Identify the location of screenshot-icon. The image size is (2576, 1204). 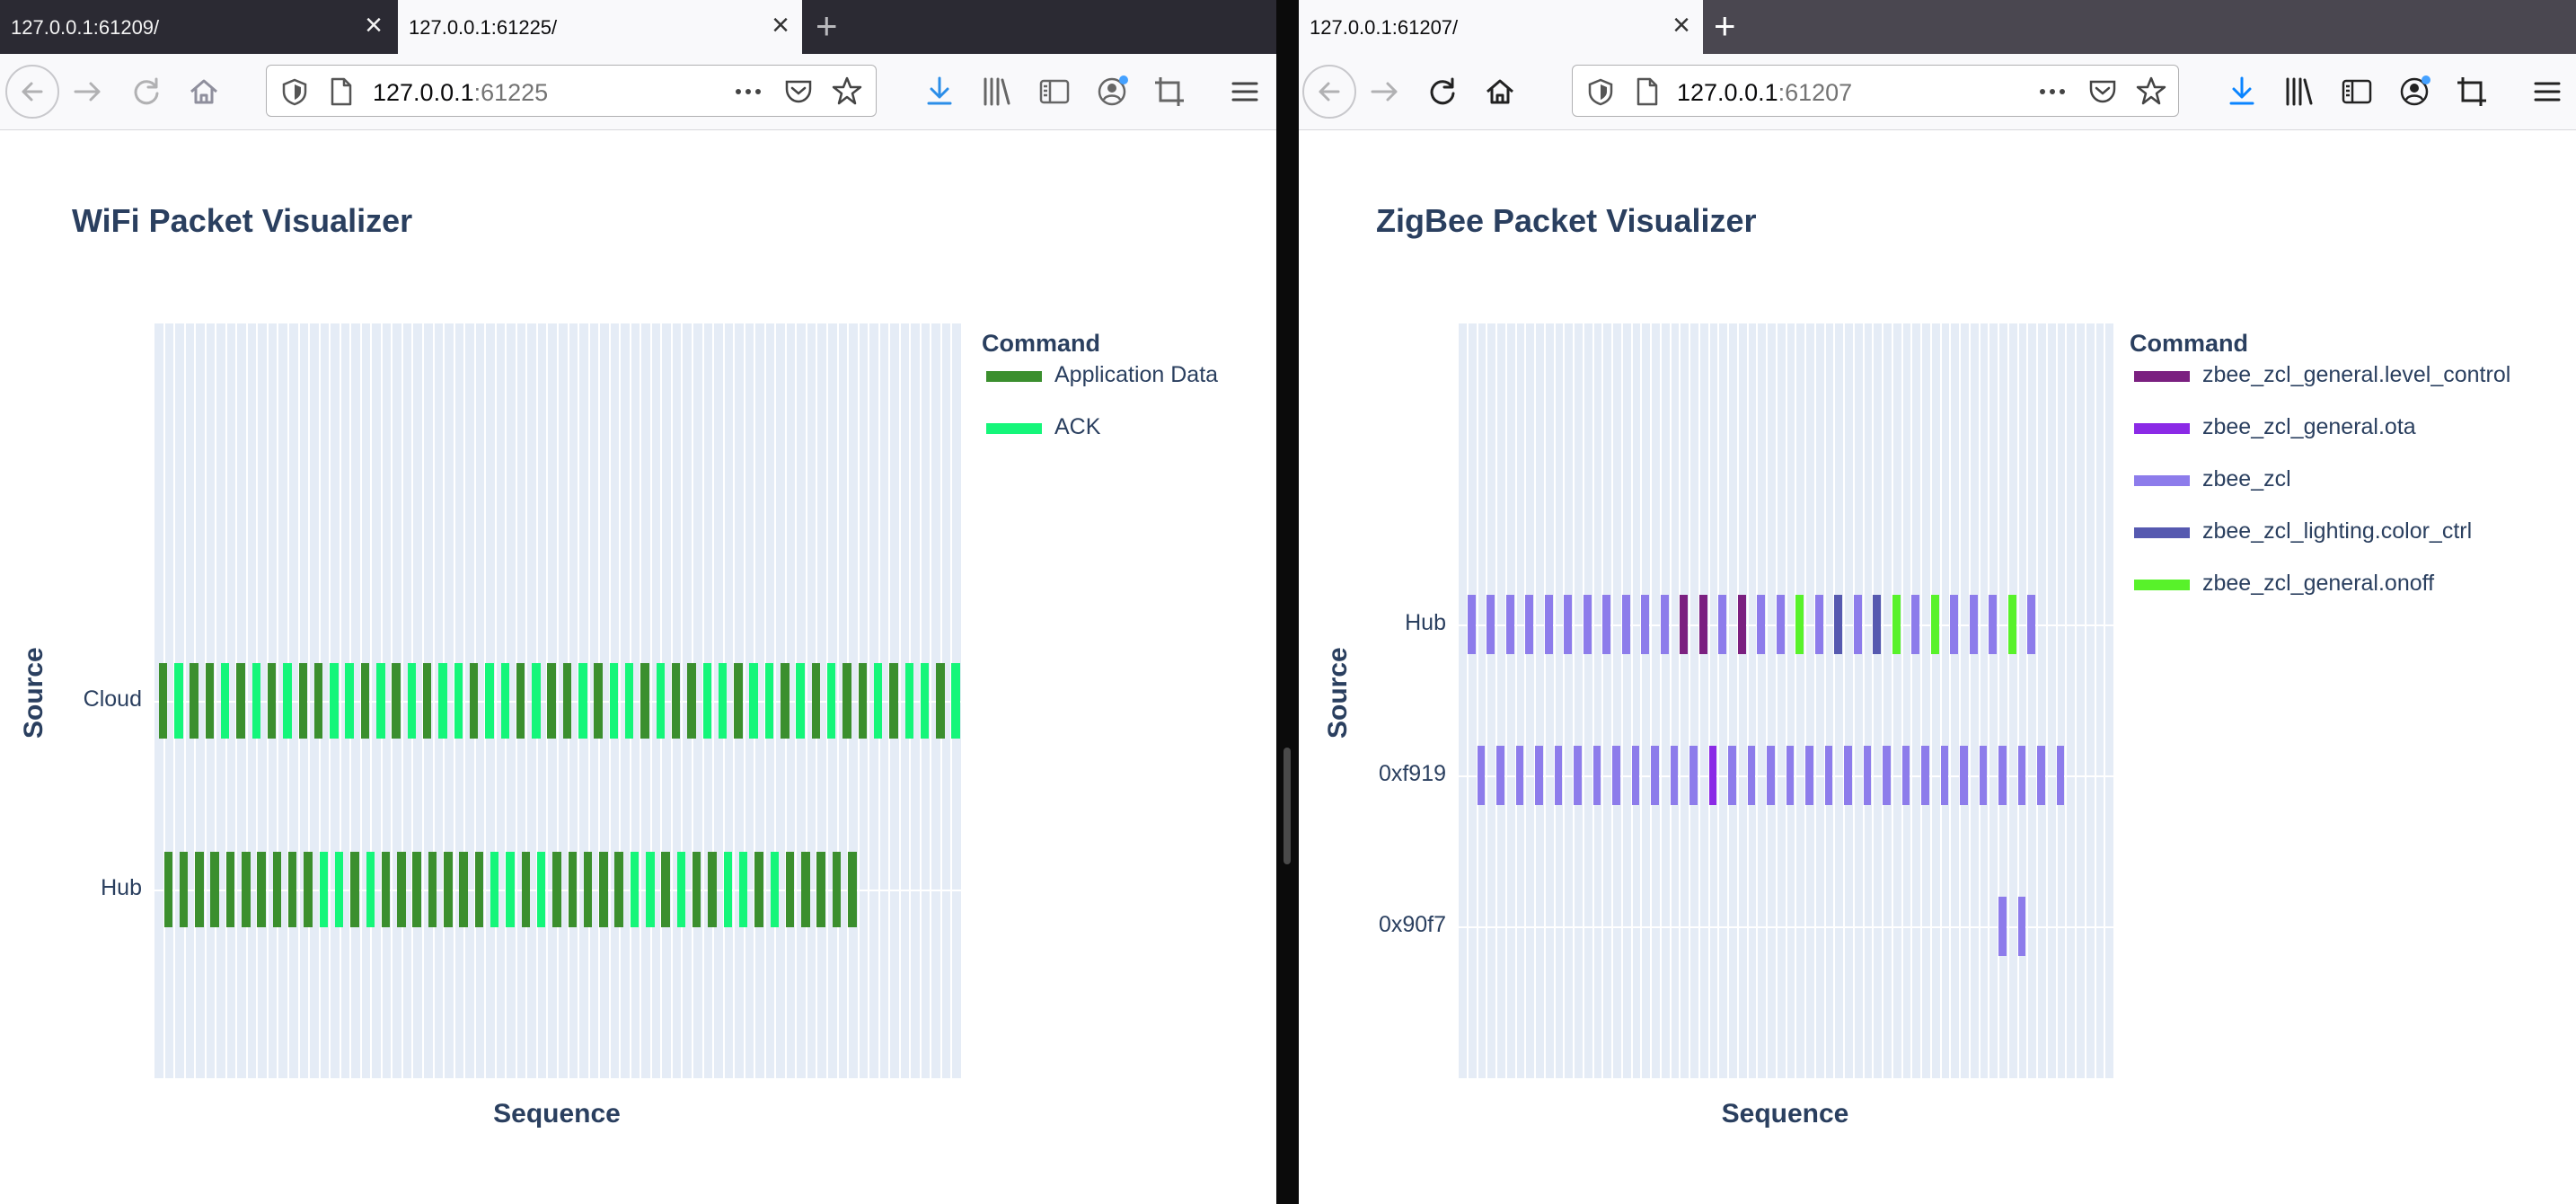
(2472, 92).